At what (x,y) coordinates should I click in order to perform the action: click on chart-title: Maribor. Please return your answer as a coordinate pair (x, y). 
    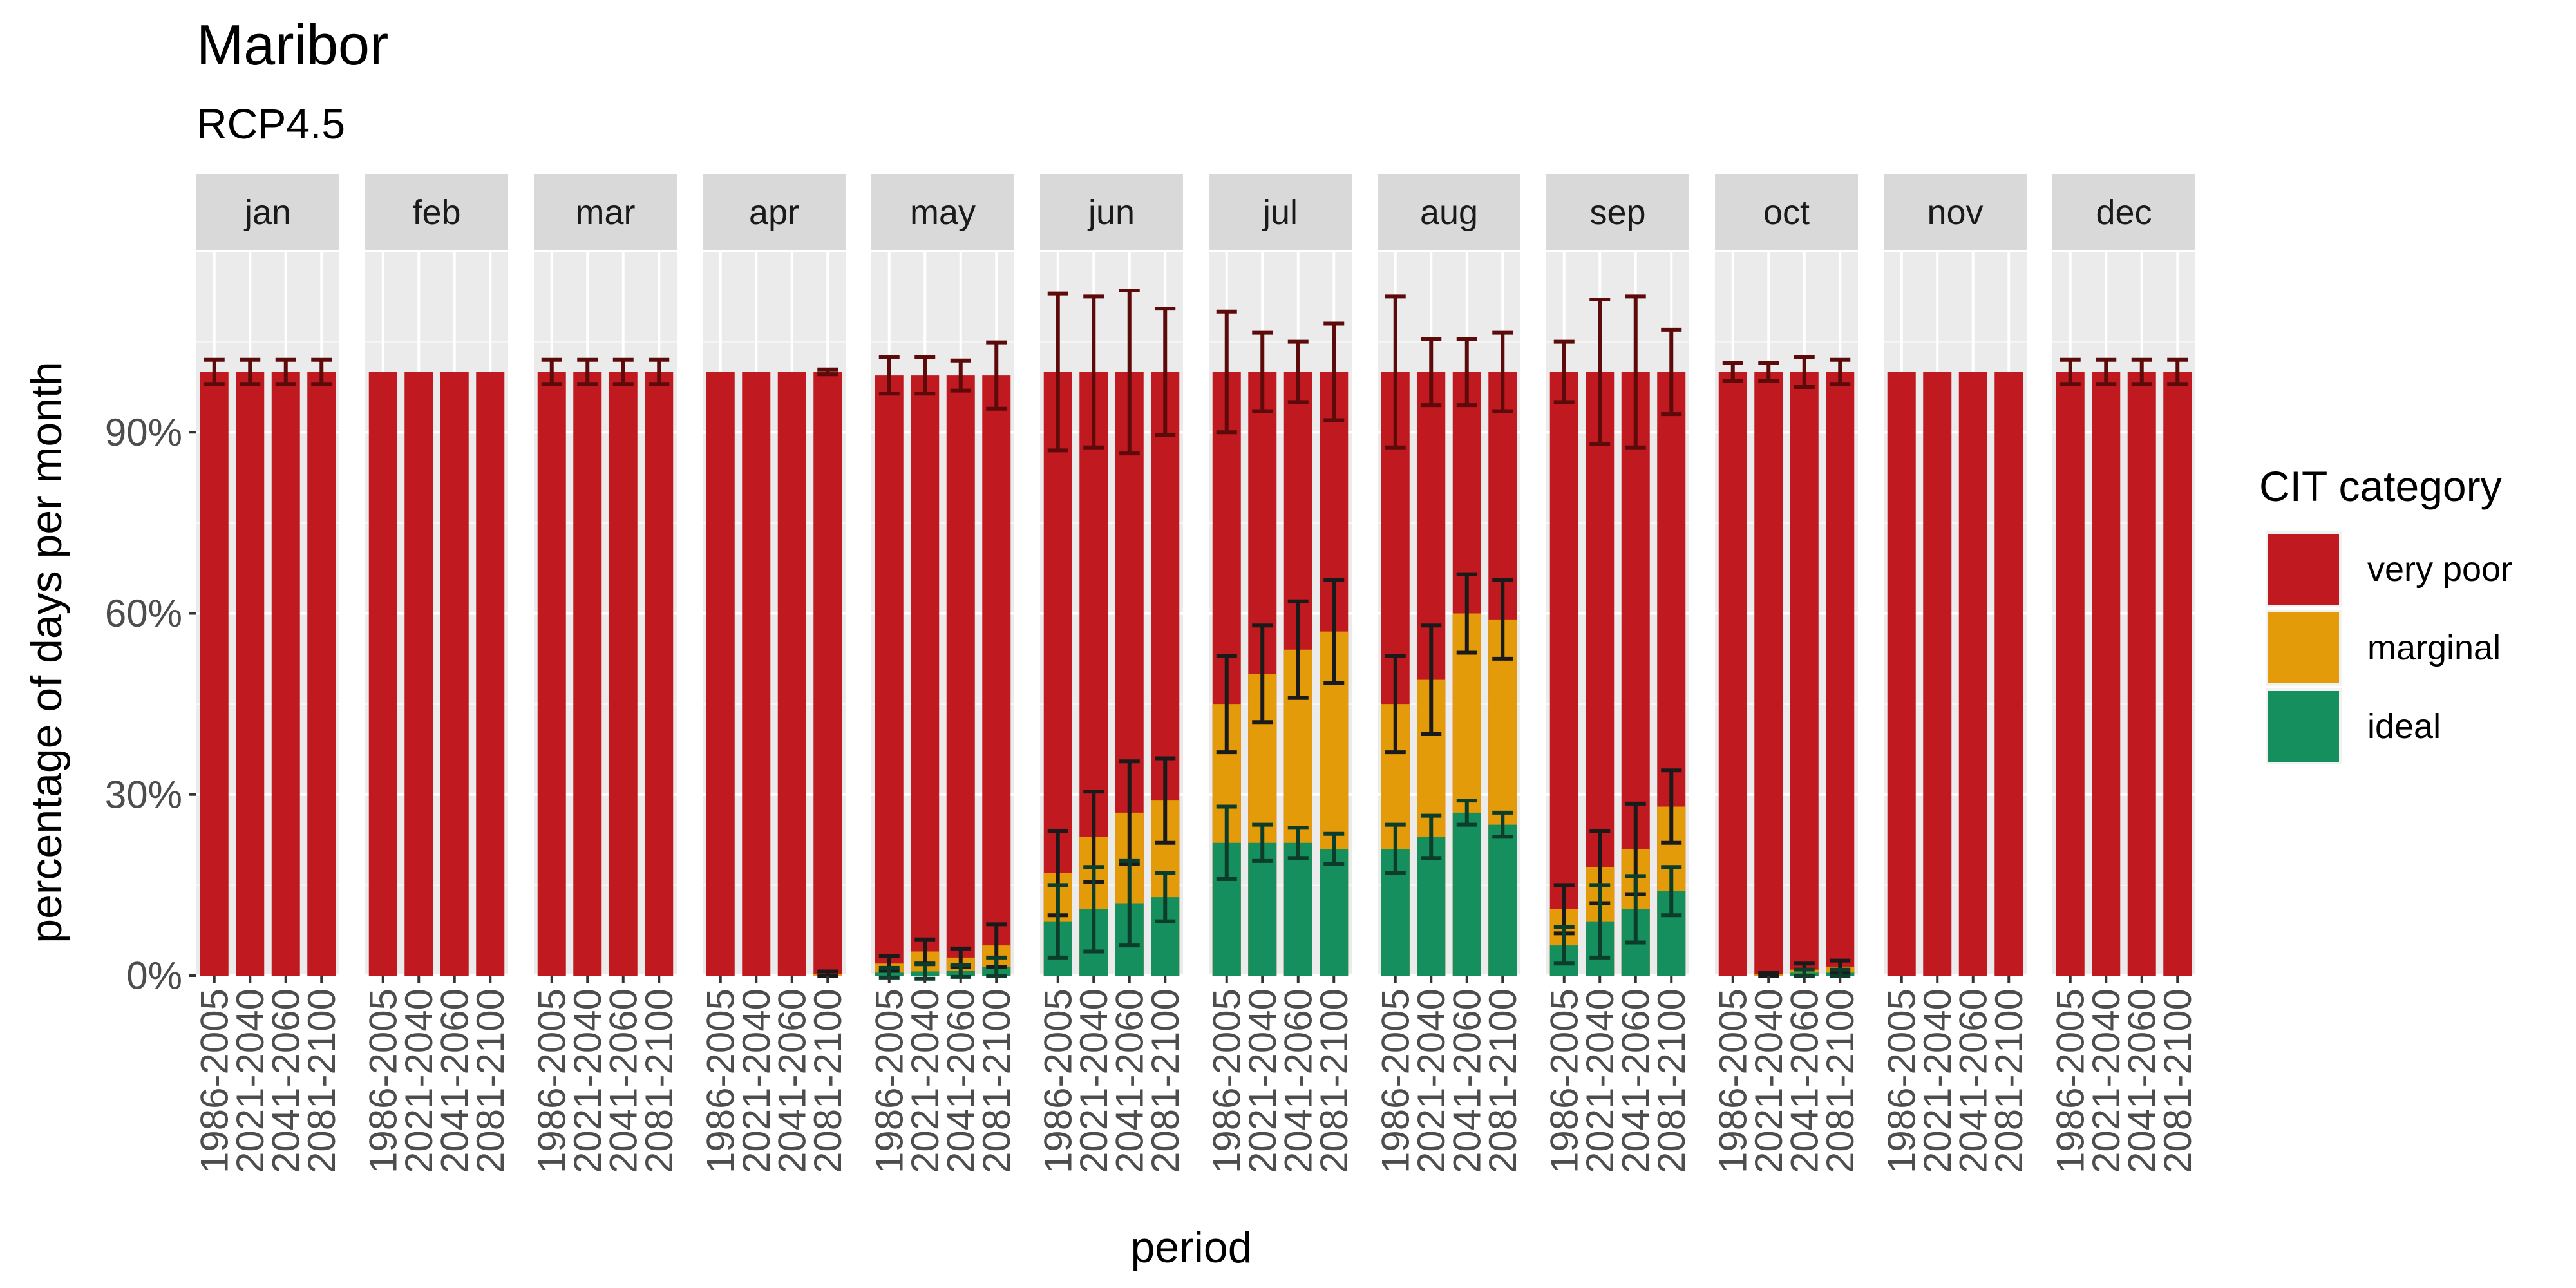
    Looking at the image, I should click on (292, 45).